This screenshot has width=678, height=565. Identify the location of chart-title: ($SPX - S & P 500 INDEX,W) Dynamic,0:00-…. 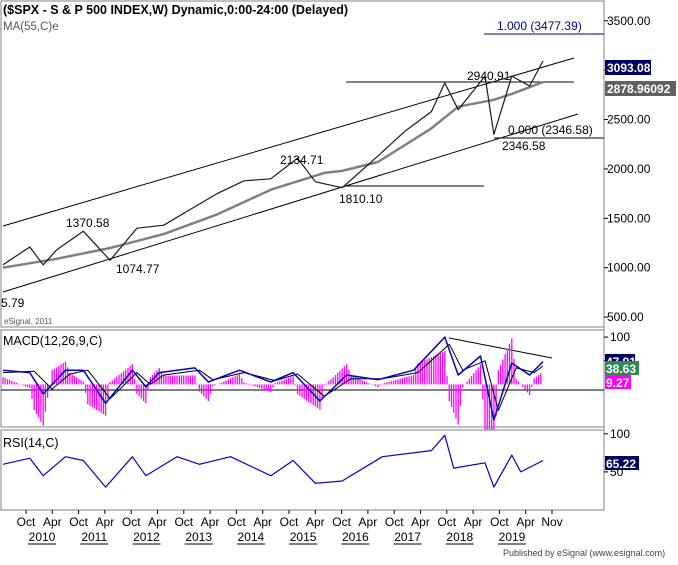
(175, 10).